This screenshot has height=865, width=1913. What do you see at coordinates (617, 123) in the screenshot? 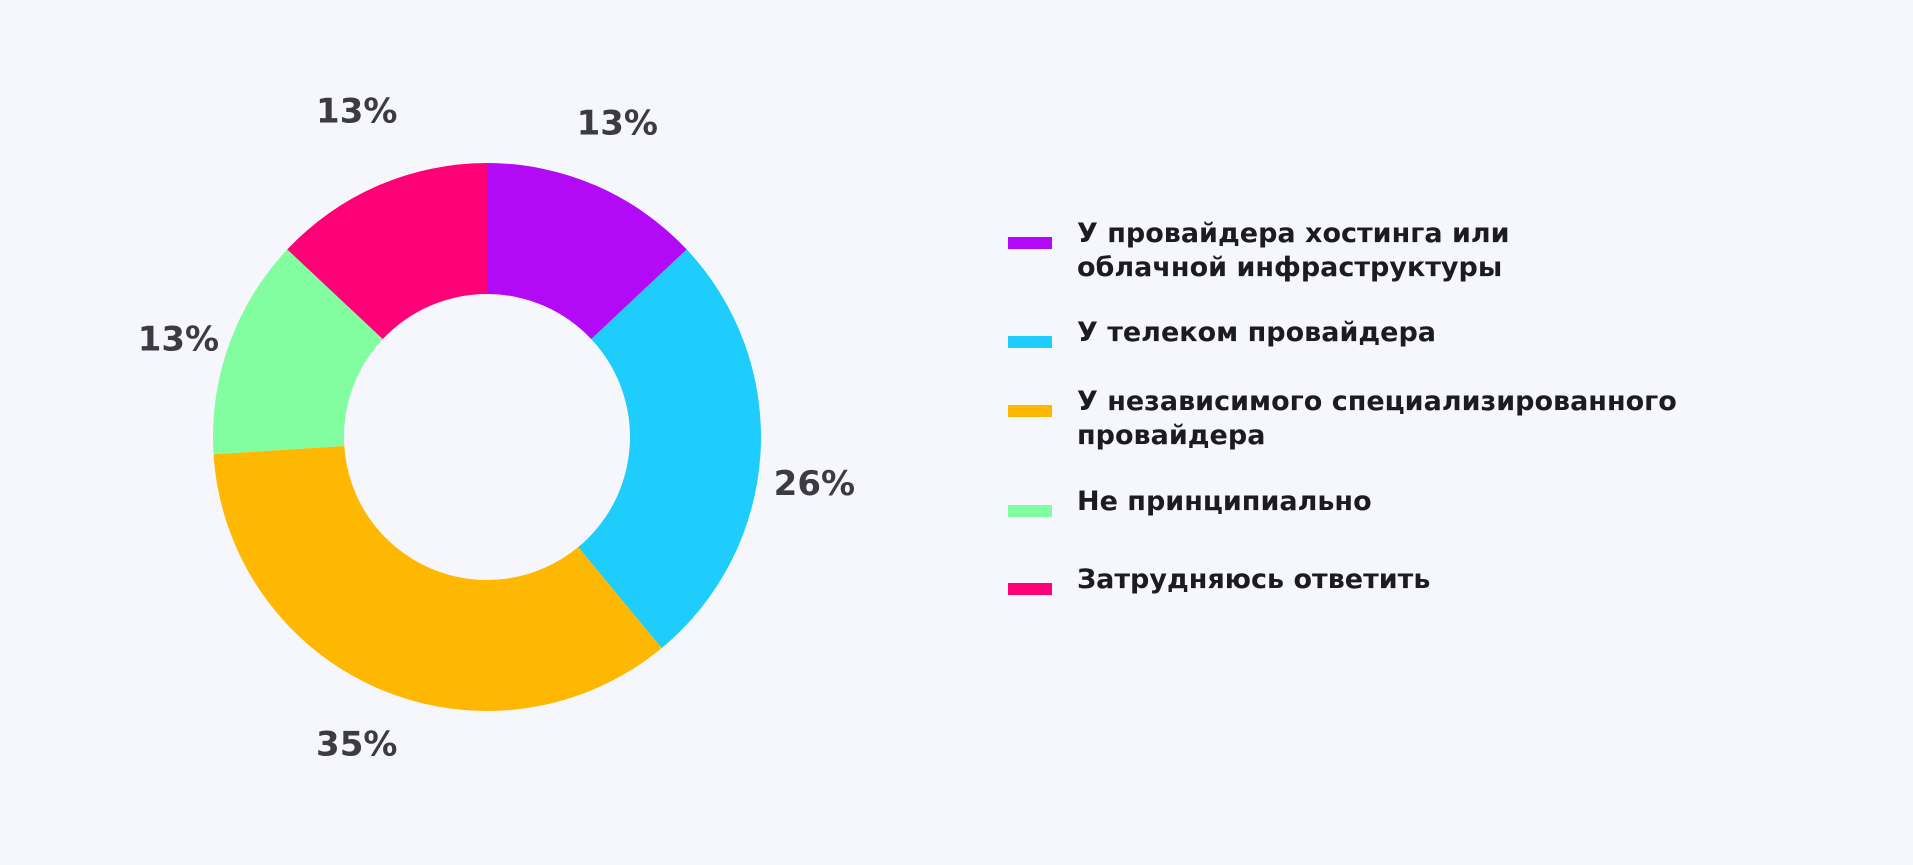
I see `percent-label-1: 13%` at bounding box center [617, 123].